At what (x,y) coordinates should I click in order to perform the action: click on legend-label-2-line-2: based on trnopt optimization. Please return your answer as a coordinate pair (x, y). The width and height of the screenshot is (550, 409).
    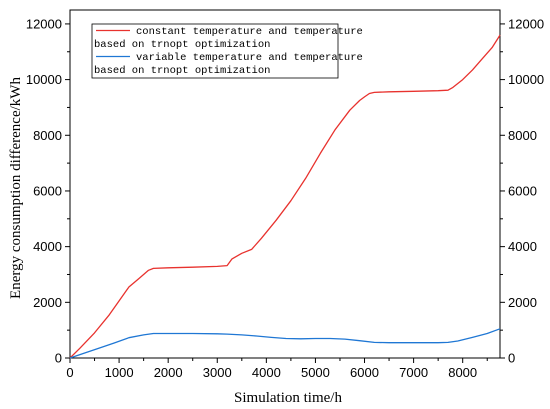
    Looking at the image, I should click on (182, 71).